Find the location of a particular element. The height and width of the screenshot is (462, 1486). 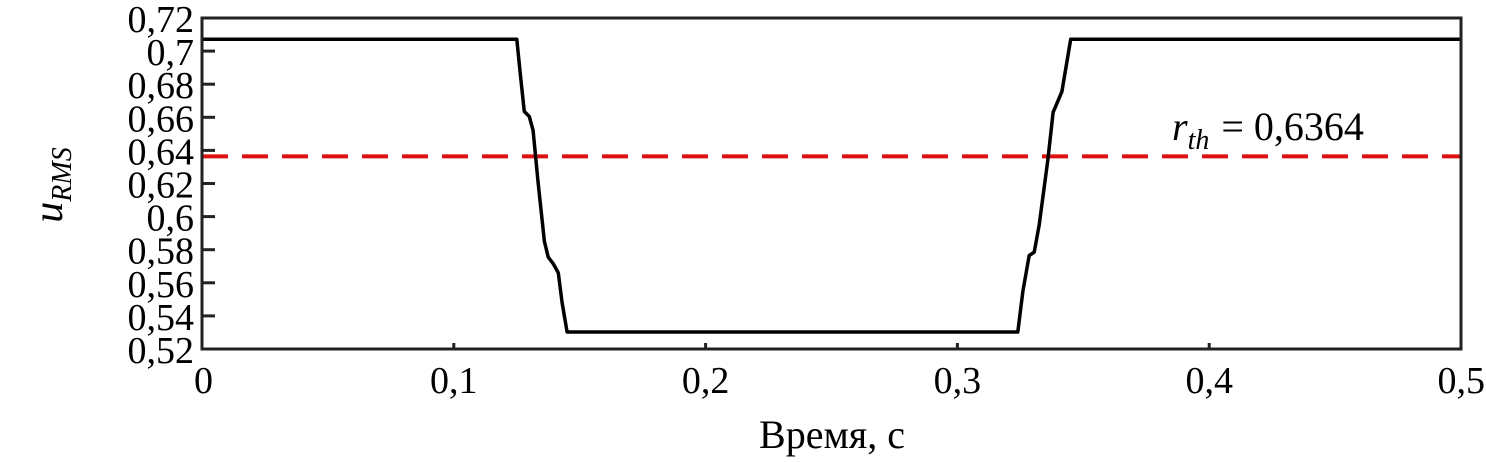

y-axis-label: uRMS is located at coordinates (52, 184).